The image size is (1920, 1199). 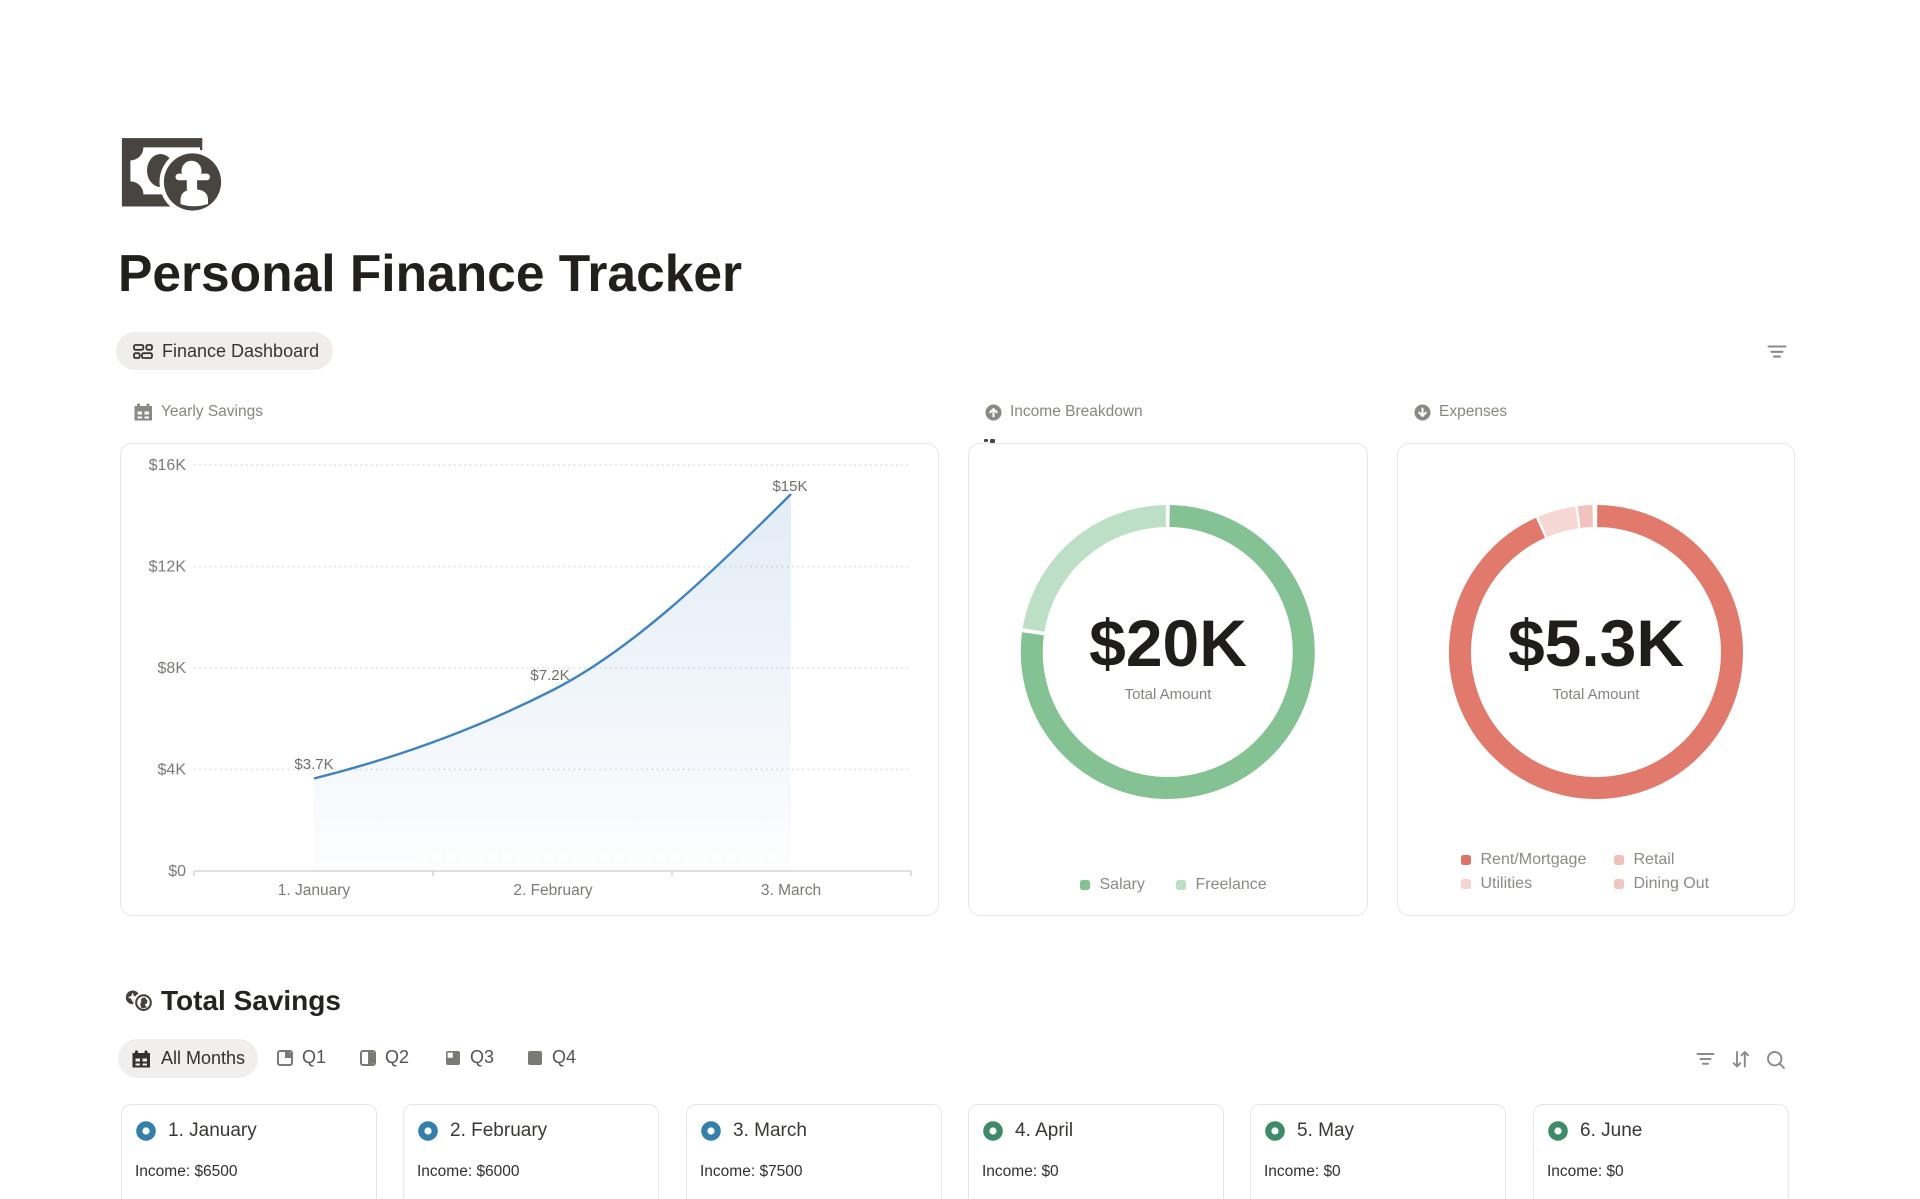 I want to click on svg-text: $8K, so click(x=172, y=668).